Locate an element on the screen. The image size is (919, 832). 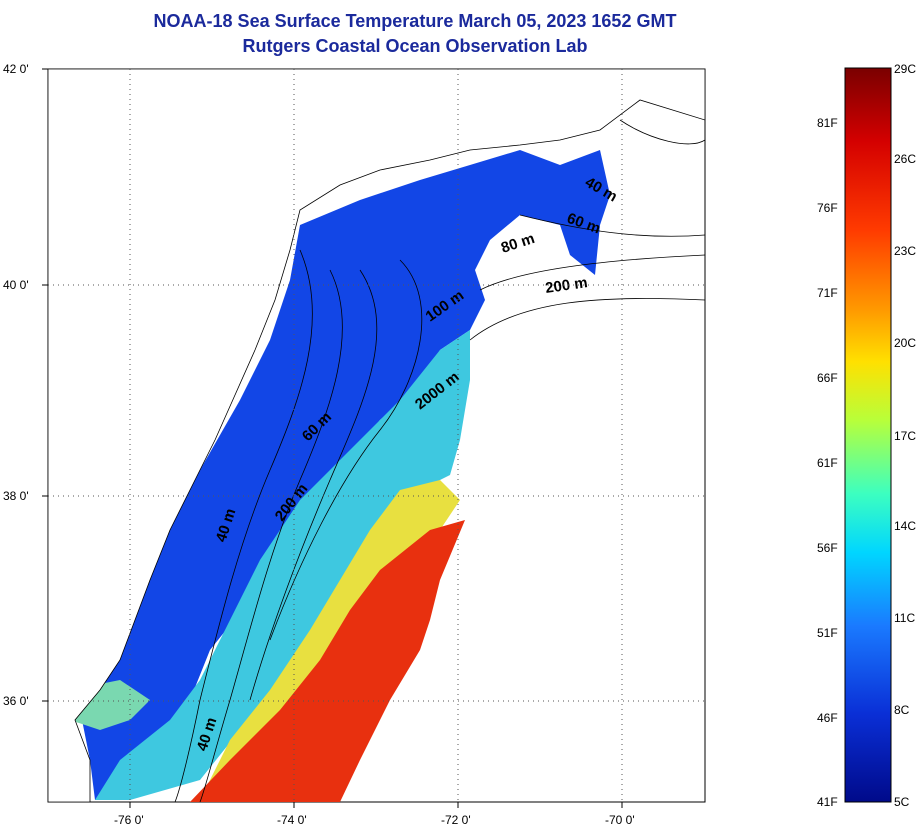
colorbar-c-label: 20C is located at coordinates (905, 343).